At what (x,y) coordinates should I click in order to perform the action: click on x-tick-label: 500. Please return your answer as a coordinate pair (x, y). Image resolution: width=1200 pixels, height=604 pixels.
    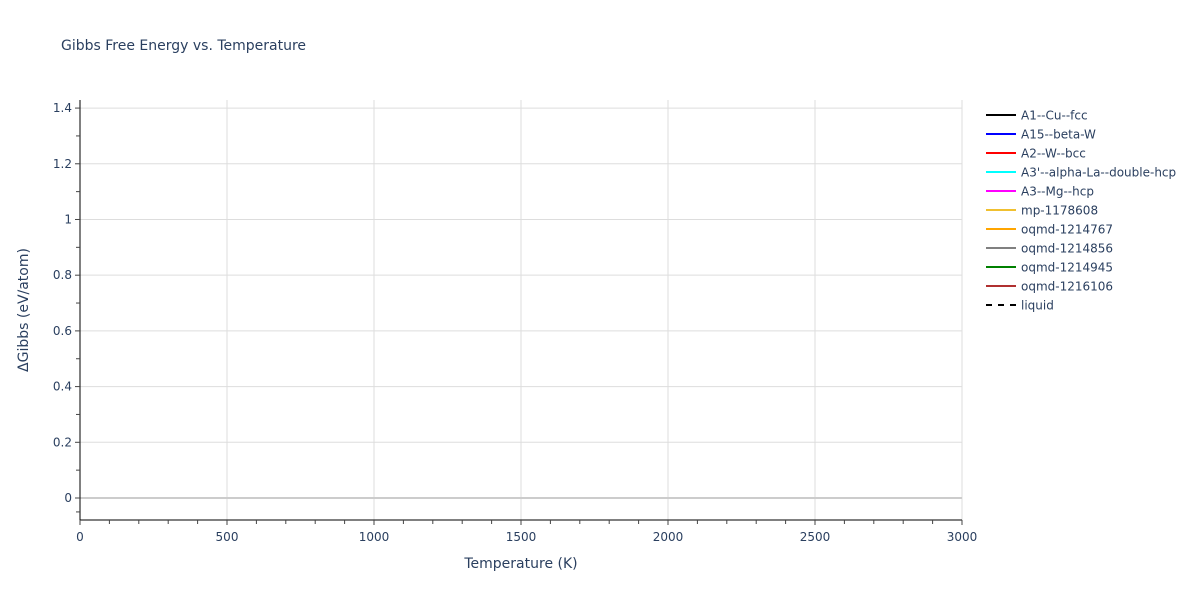
    Looking at the image, I should click on (227, 537).